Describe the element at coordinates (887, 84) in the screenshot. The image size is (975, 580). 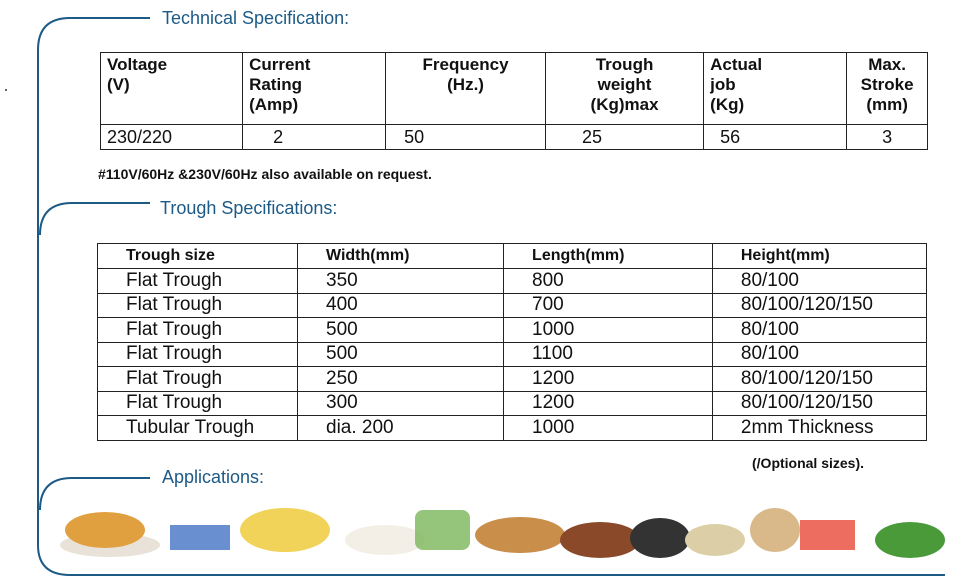
I see `header-text: Stroke` at that location.